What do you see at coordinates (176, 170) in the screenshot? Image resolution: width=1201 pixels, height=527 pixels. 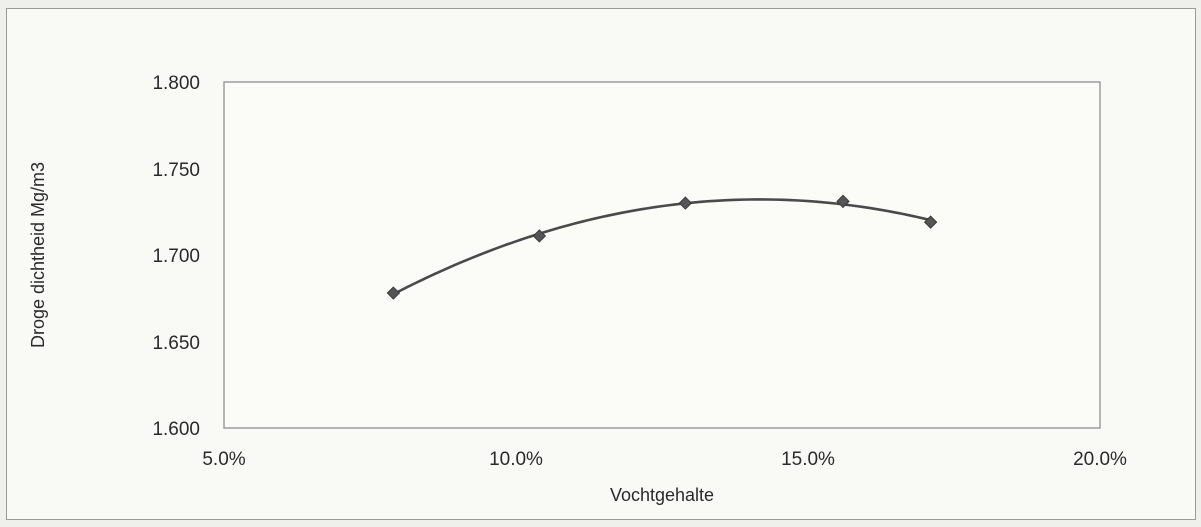 I see `y-tick-label: 1.750` at bounding box center [176, 170].